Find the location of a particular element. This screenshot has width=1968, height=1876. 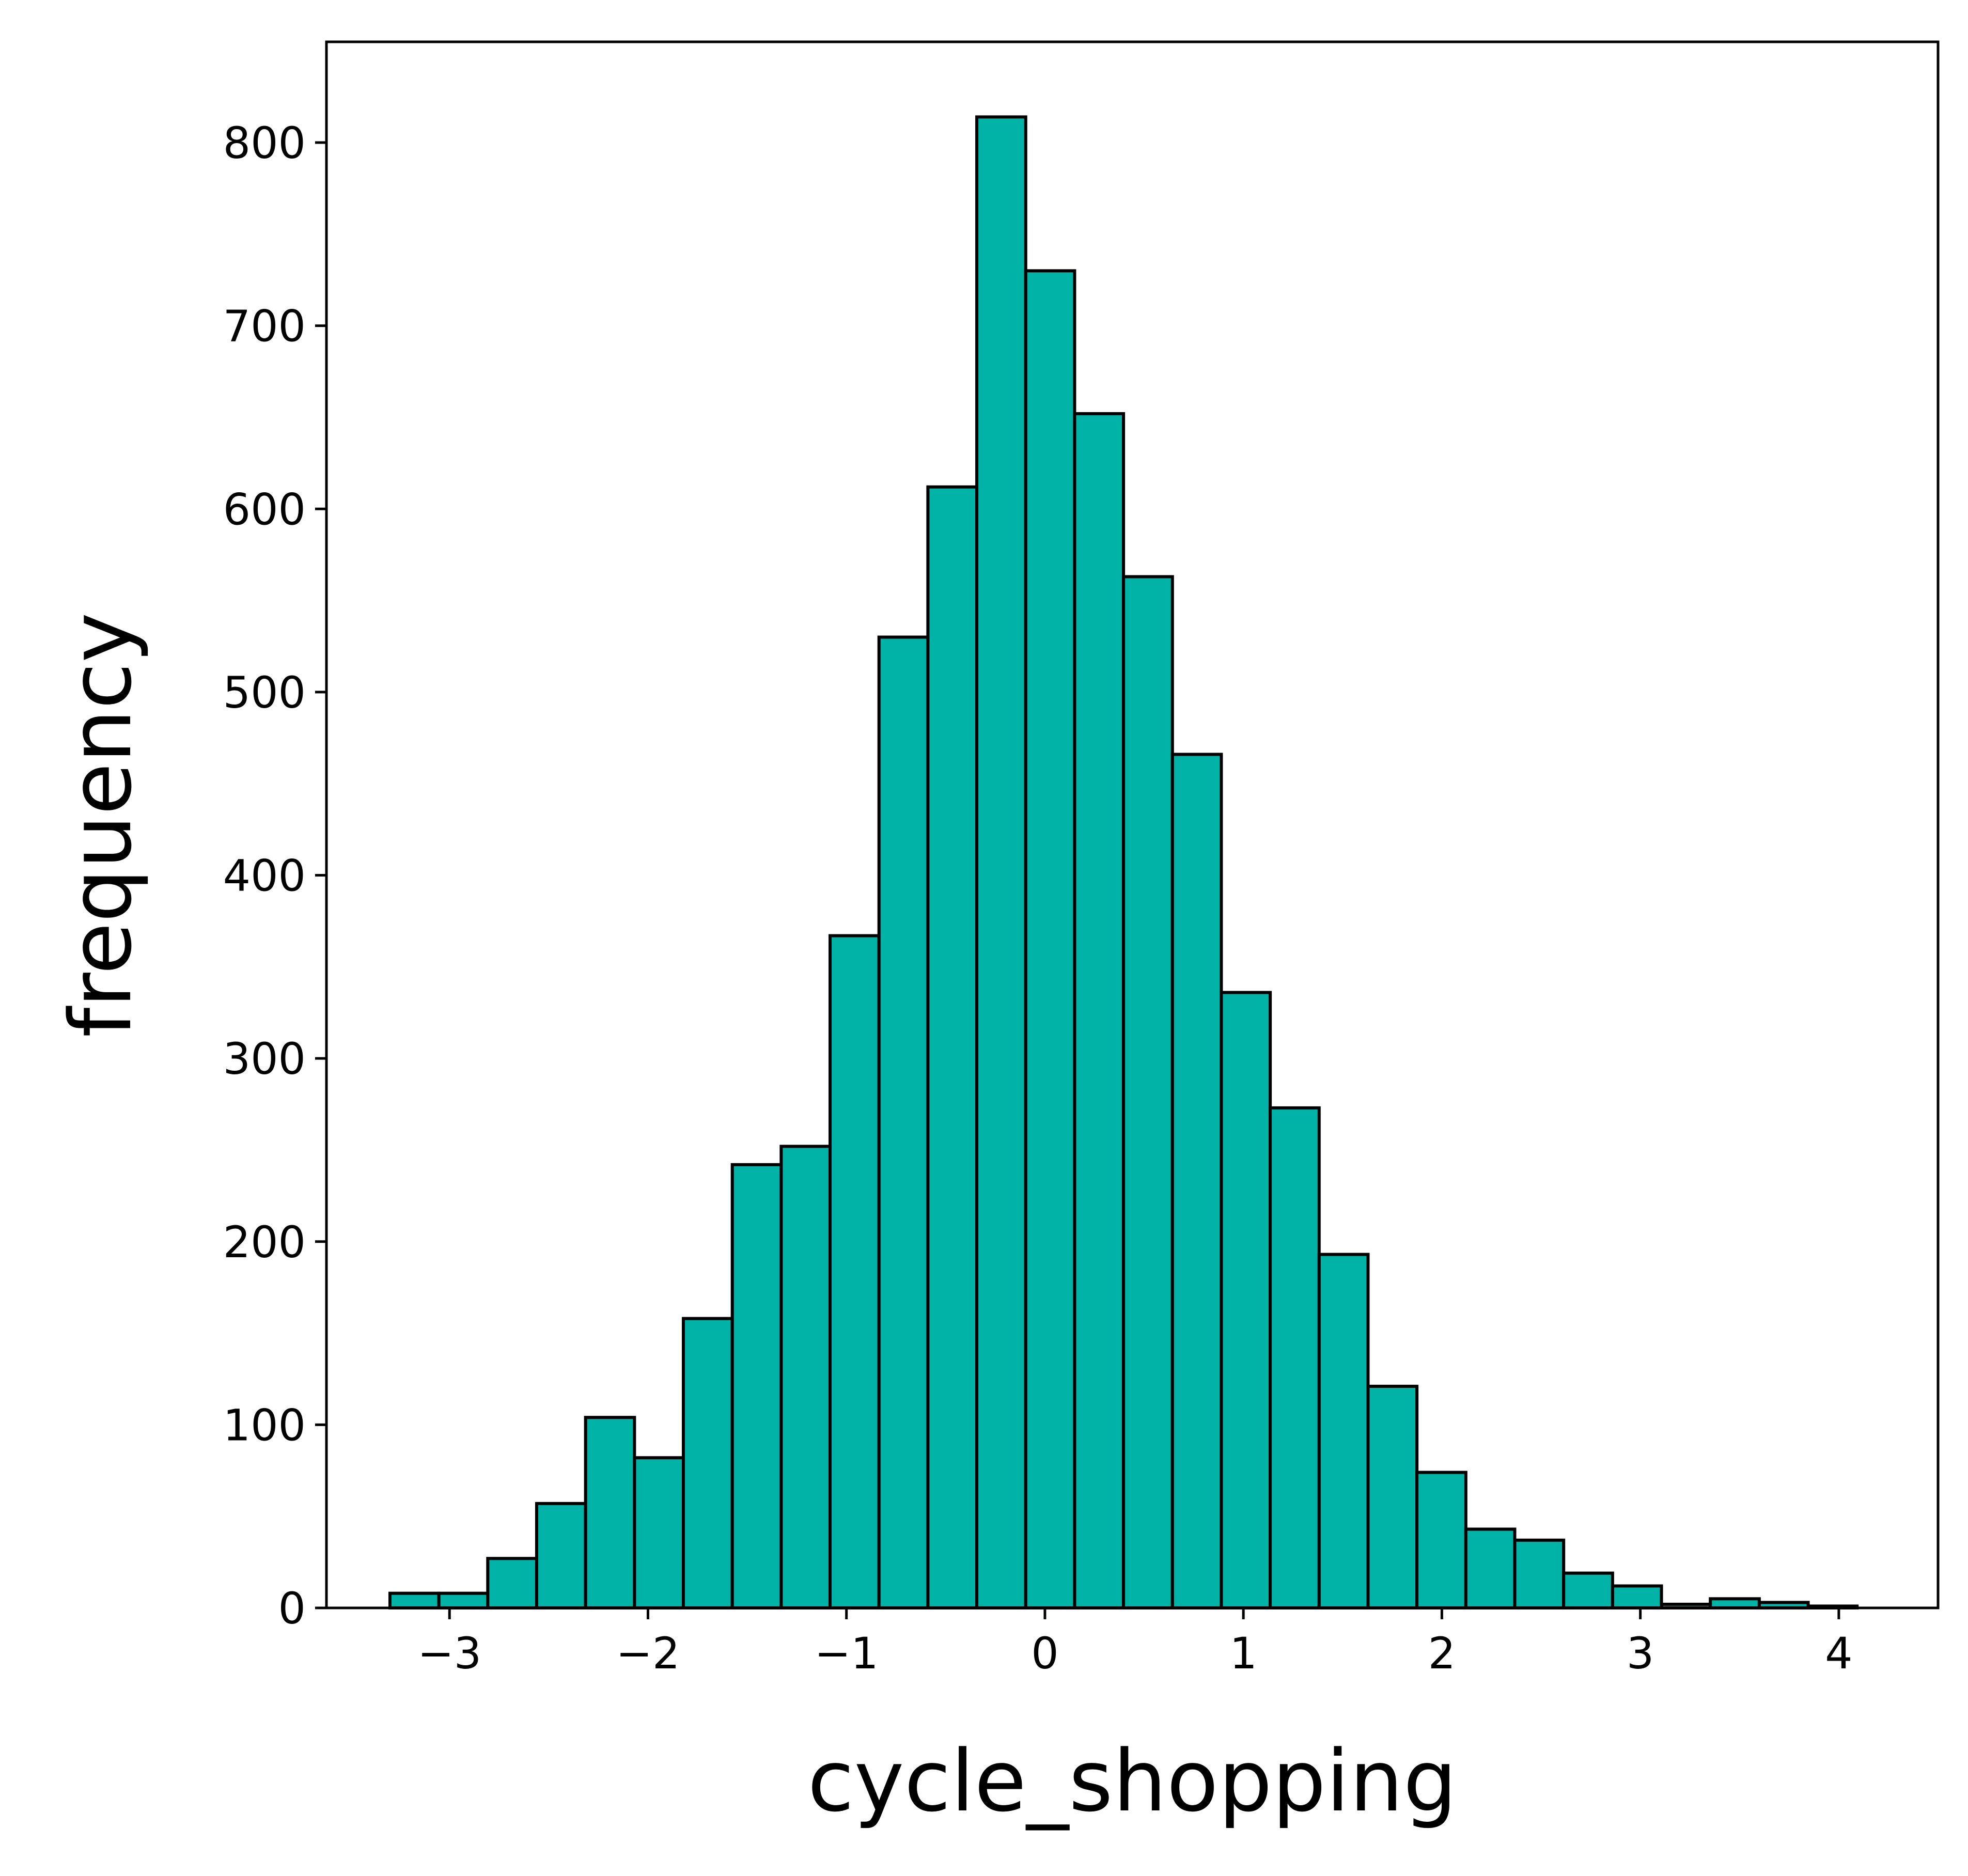

y-tick-label: 400 is located at coordinates (264, 876).